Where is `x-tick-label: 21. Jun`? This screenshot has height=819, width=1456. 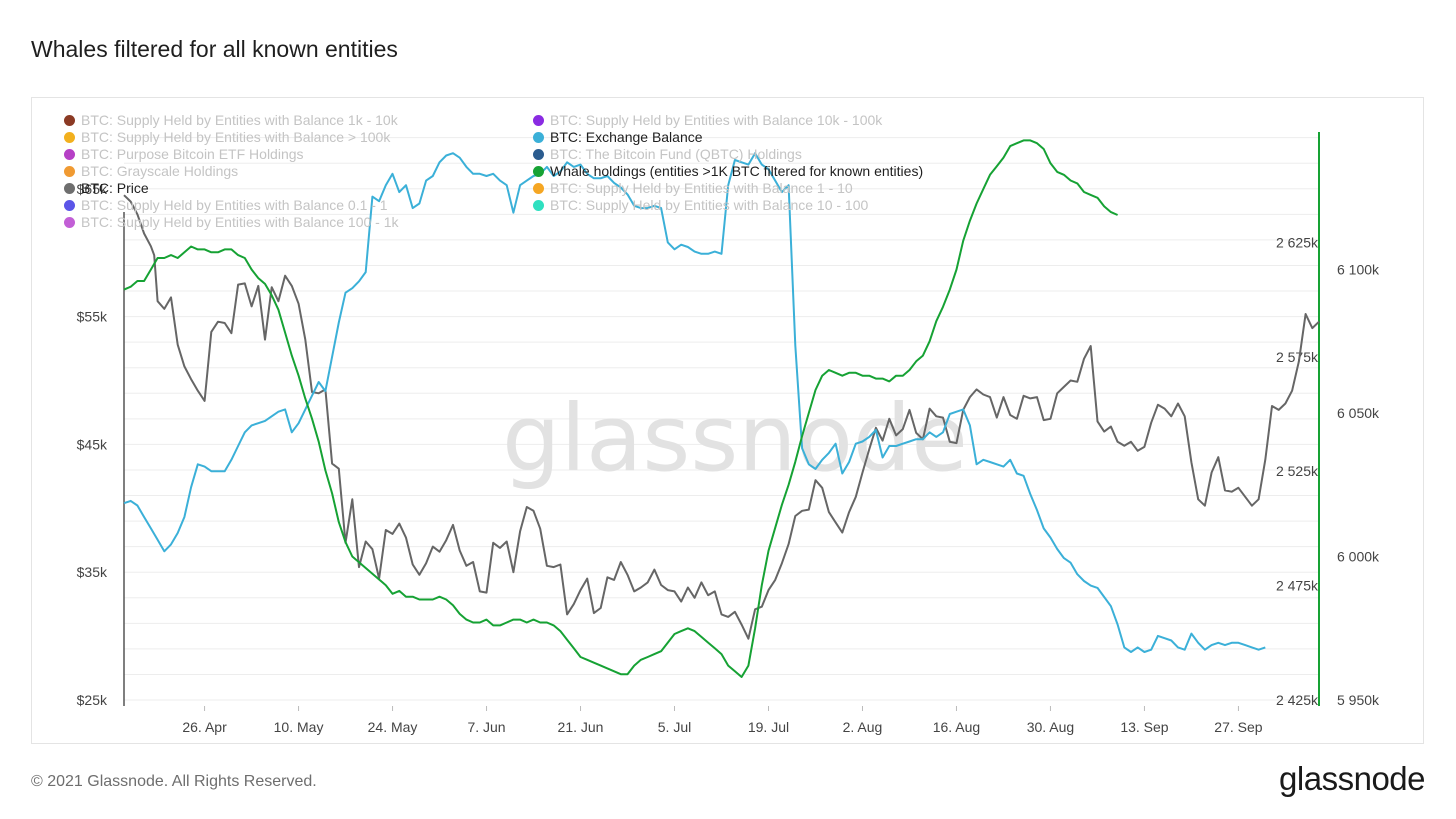 x-tick-label: 21. Jun is located at coordinates (581, 727).